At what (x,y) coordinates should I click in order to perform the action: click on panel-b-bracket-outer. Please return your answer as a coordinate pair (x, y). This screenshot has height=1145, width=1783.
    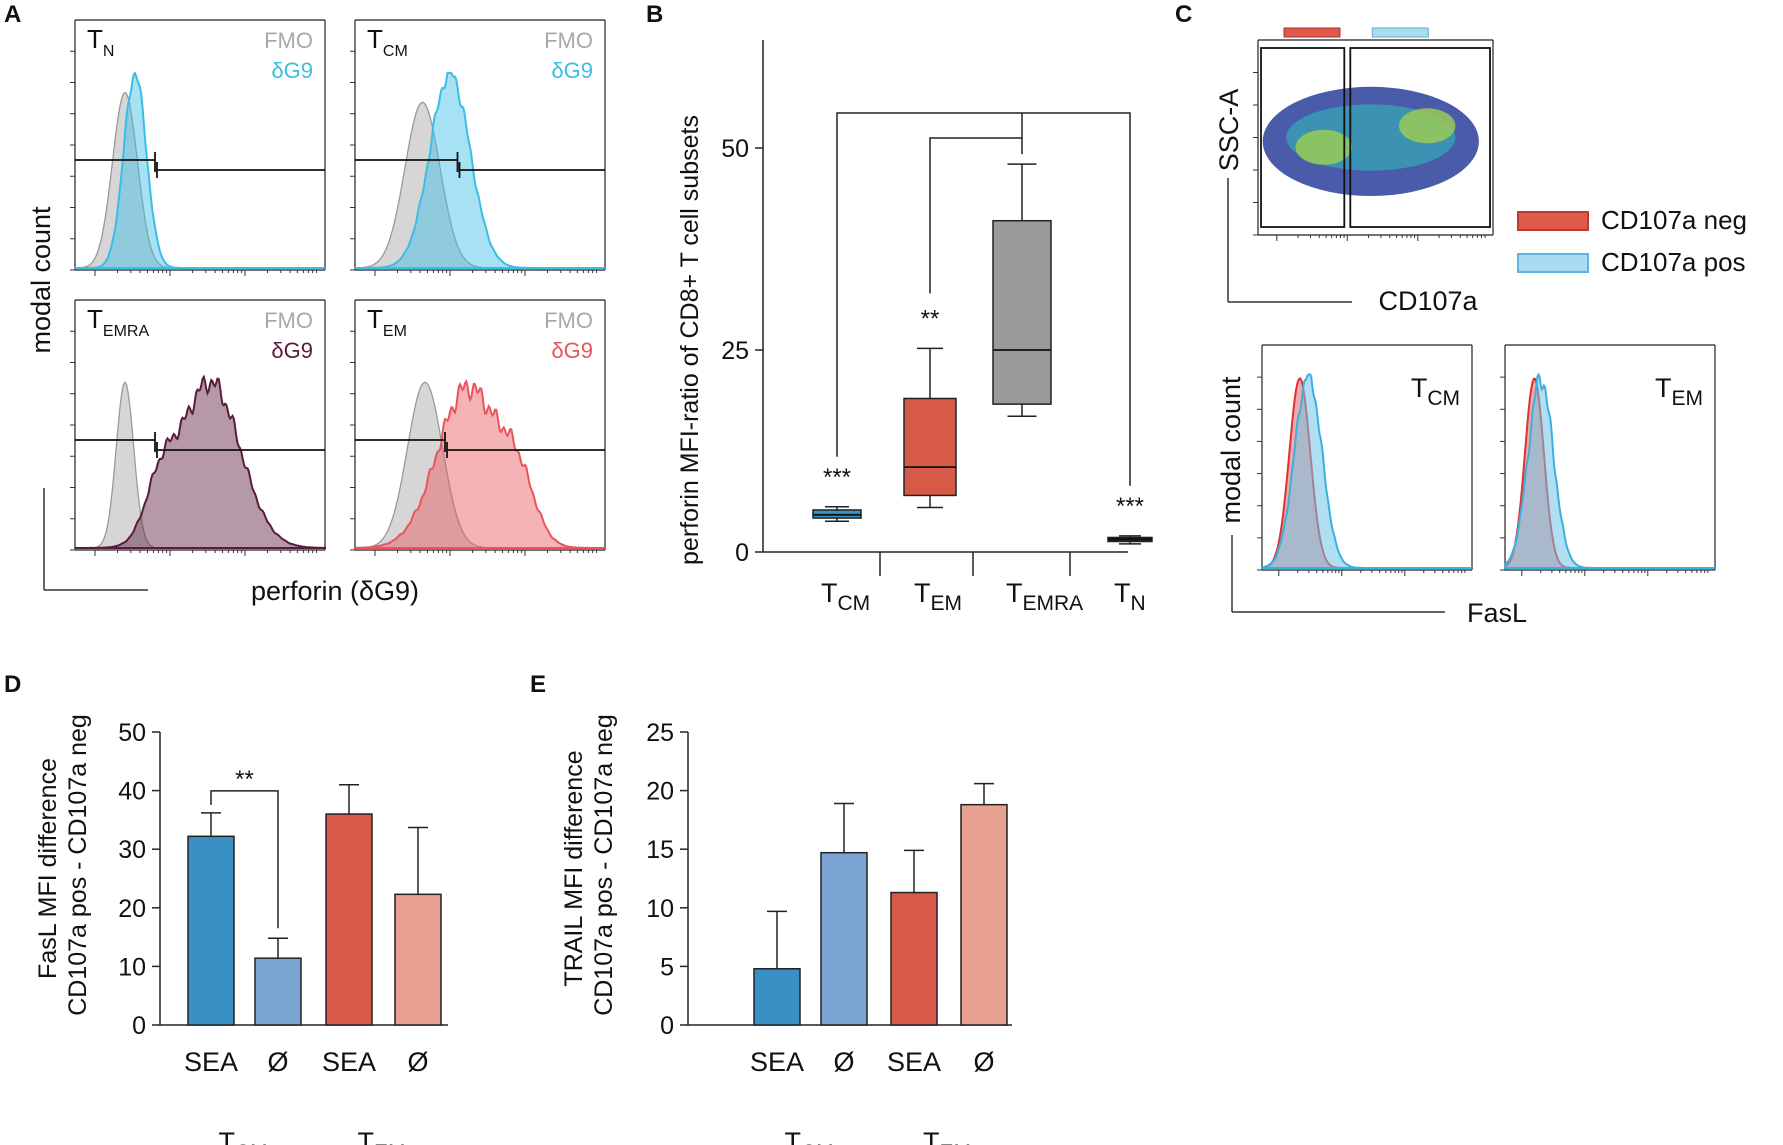
    Looking at the image, I should click on (983, 299).